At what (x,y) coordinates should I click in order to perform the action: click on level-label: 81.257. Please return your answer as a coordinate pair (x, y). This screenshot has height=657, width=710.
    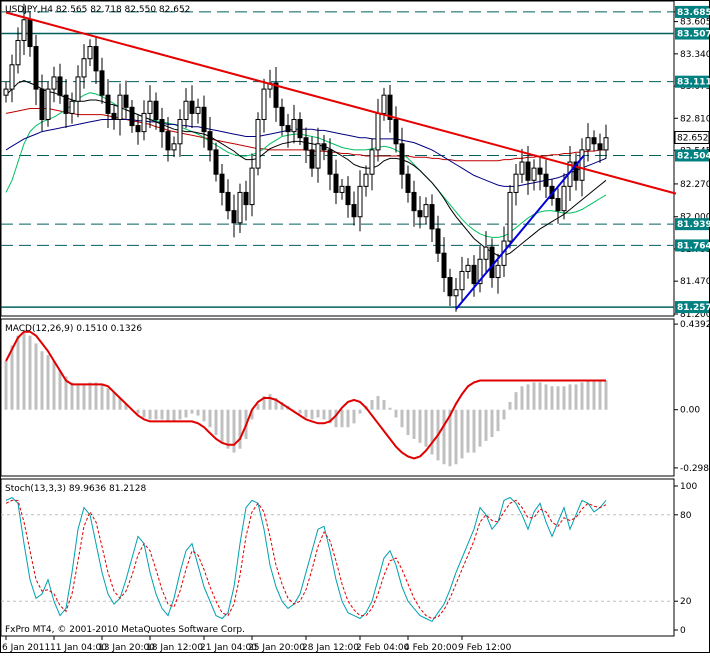
    Looking at the image, I should click on (692, 307).